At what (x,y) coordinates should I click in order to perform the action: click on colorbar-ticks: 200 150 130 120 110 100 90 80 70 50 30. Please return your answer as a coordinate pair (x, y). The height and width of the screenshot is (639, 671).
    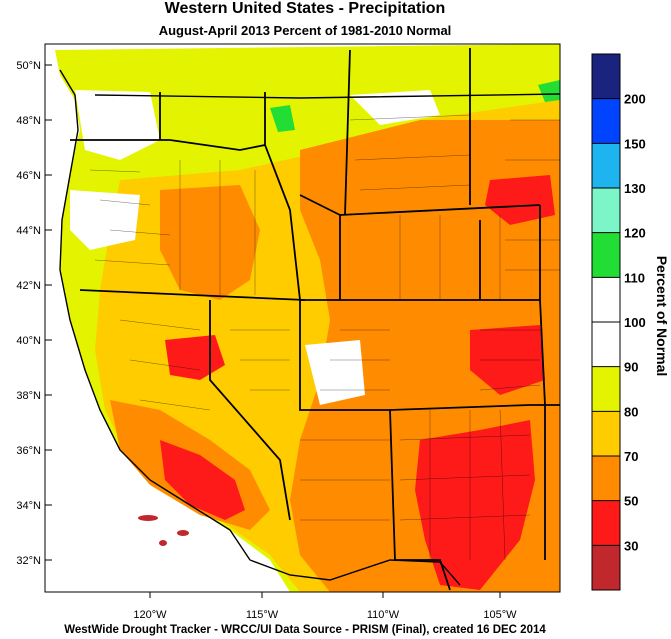
    Looking at the image, I should click on (619, 322).